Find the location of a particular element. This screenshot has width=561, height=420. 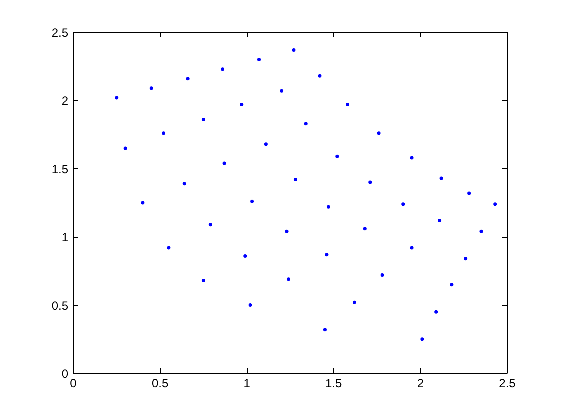

y-tick-label: 2 is located at coordinates (65, 101).